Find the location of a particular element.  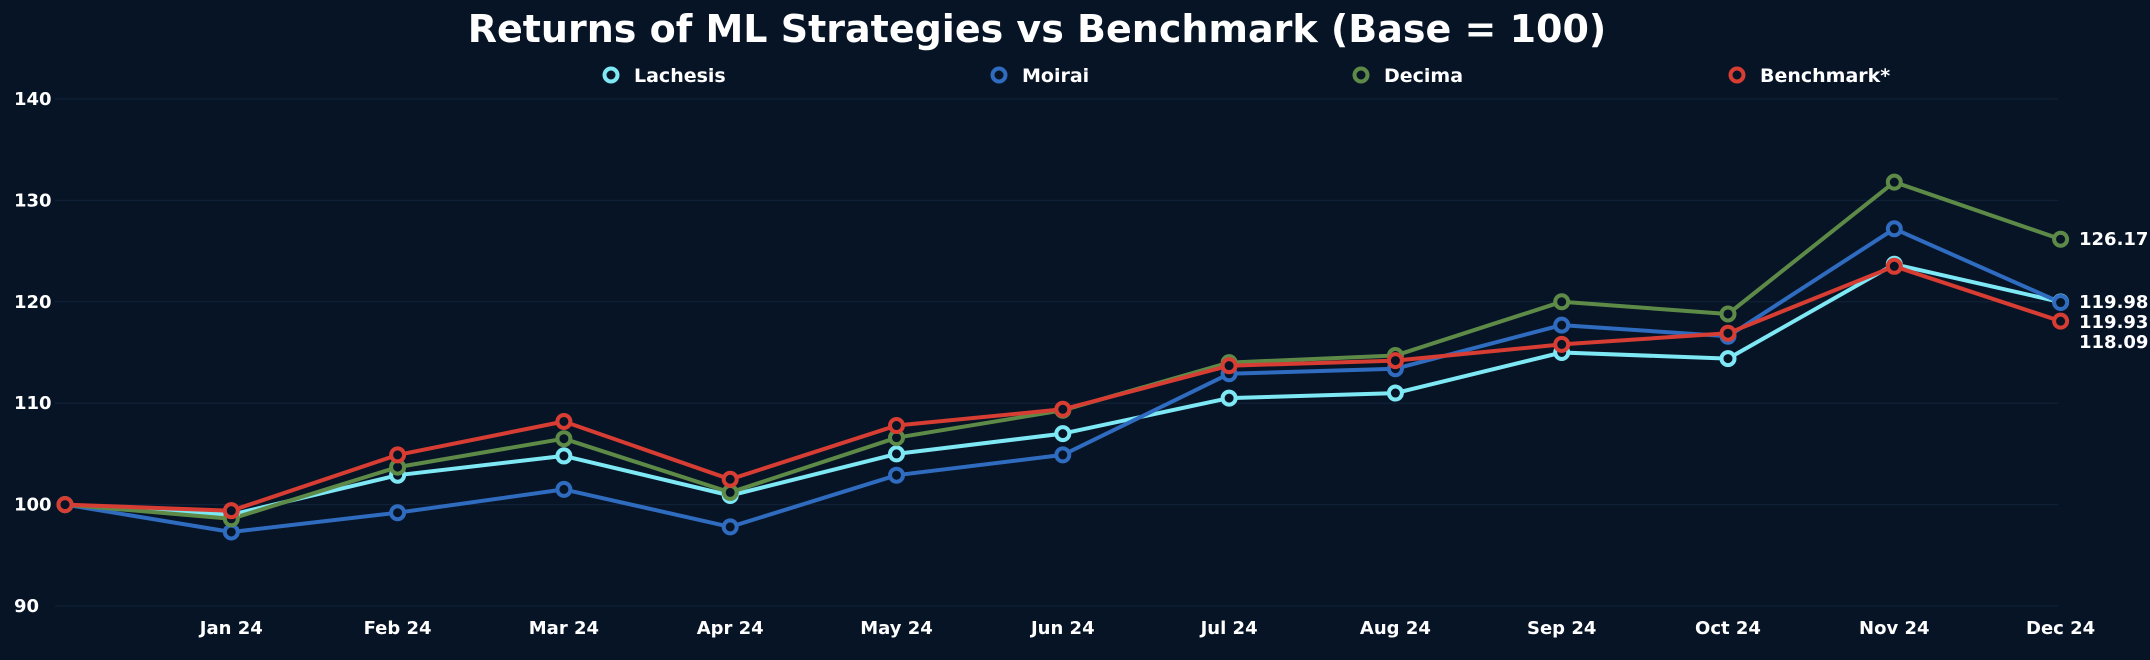

x-tick-label: Apr 24 is located at coordinates (730, 628).